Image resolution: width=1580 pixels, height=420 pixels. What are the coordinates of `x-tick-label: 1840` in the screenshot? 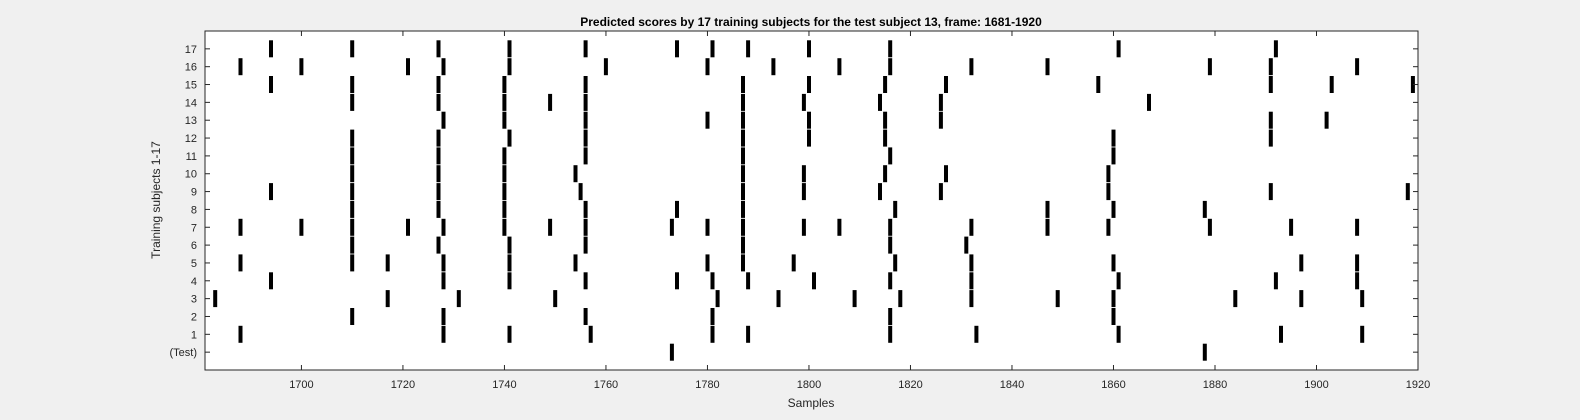 It's located at (1012, 385).